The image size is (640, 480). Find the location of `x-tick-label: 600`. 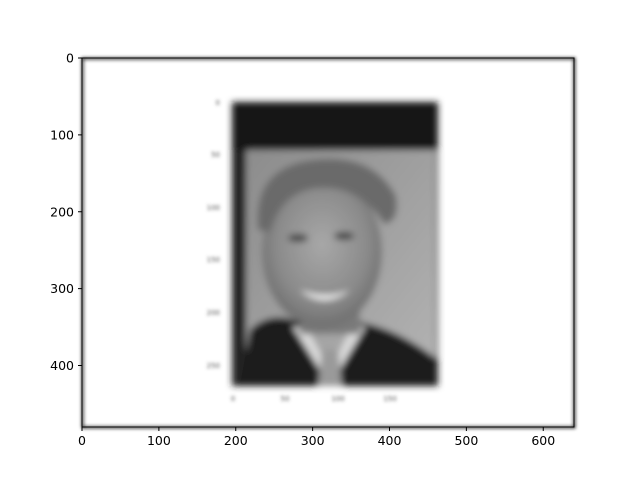

x-tick-label: 600 is located at coordinates (543, 440).